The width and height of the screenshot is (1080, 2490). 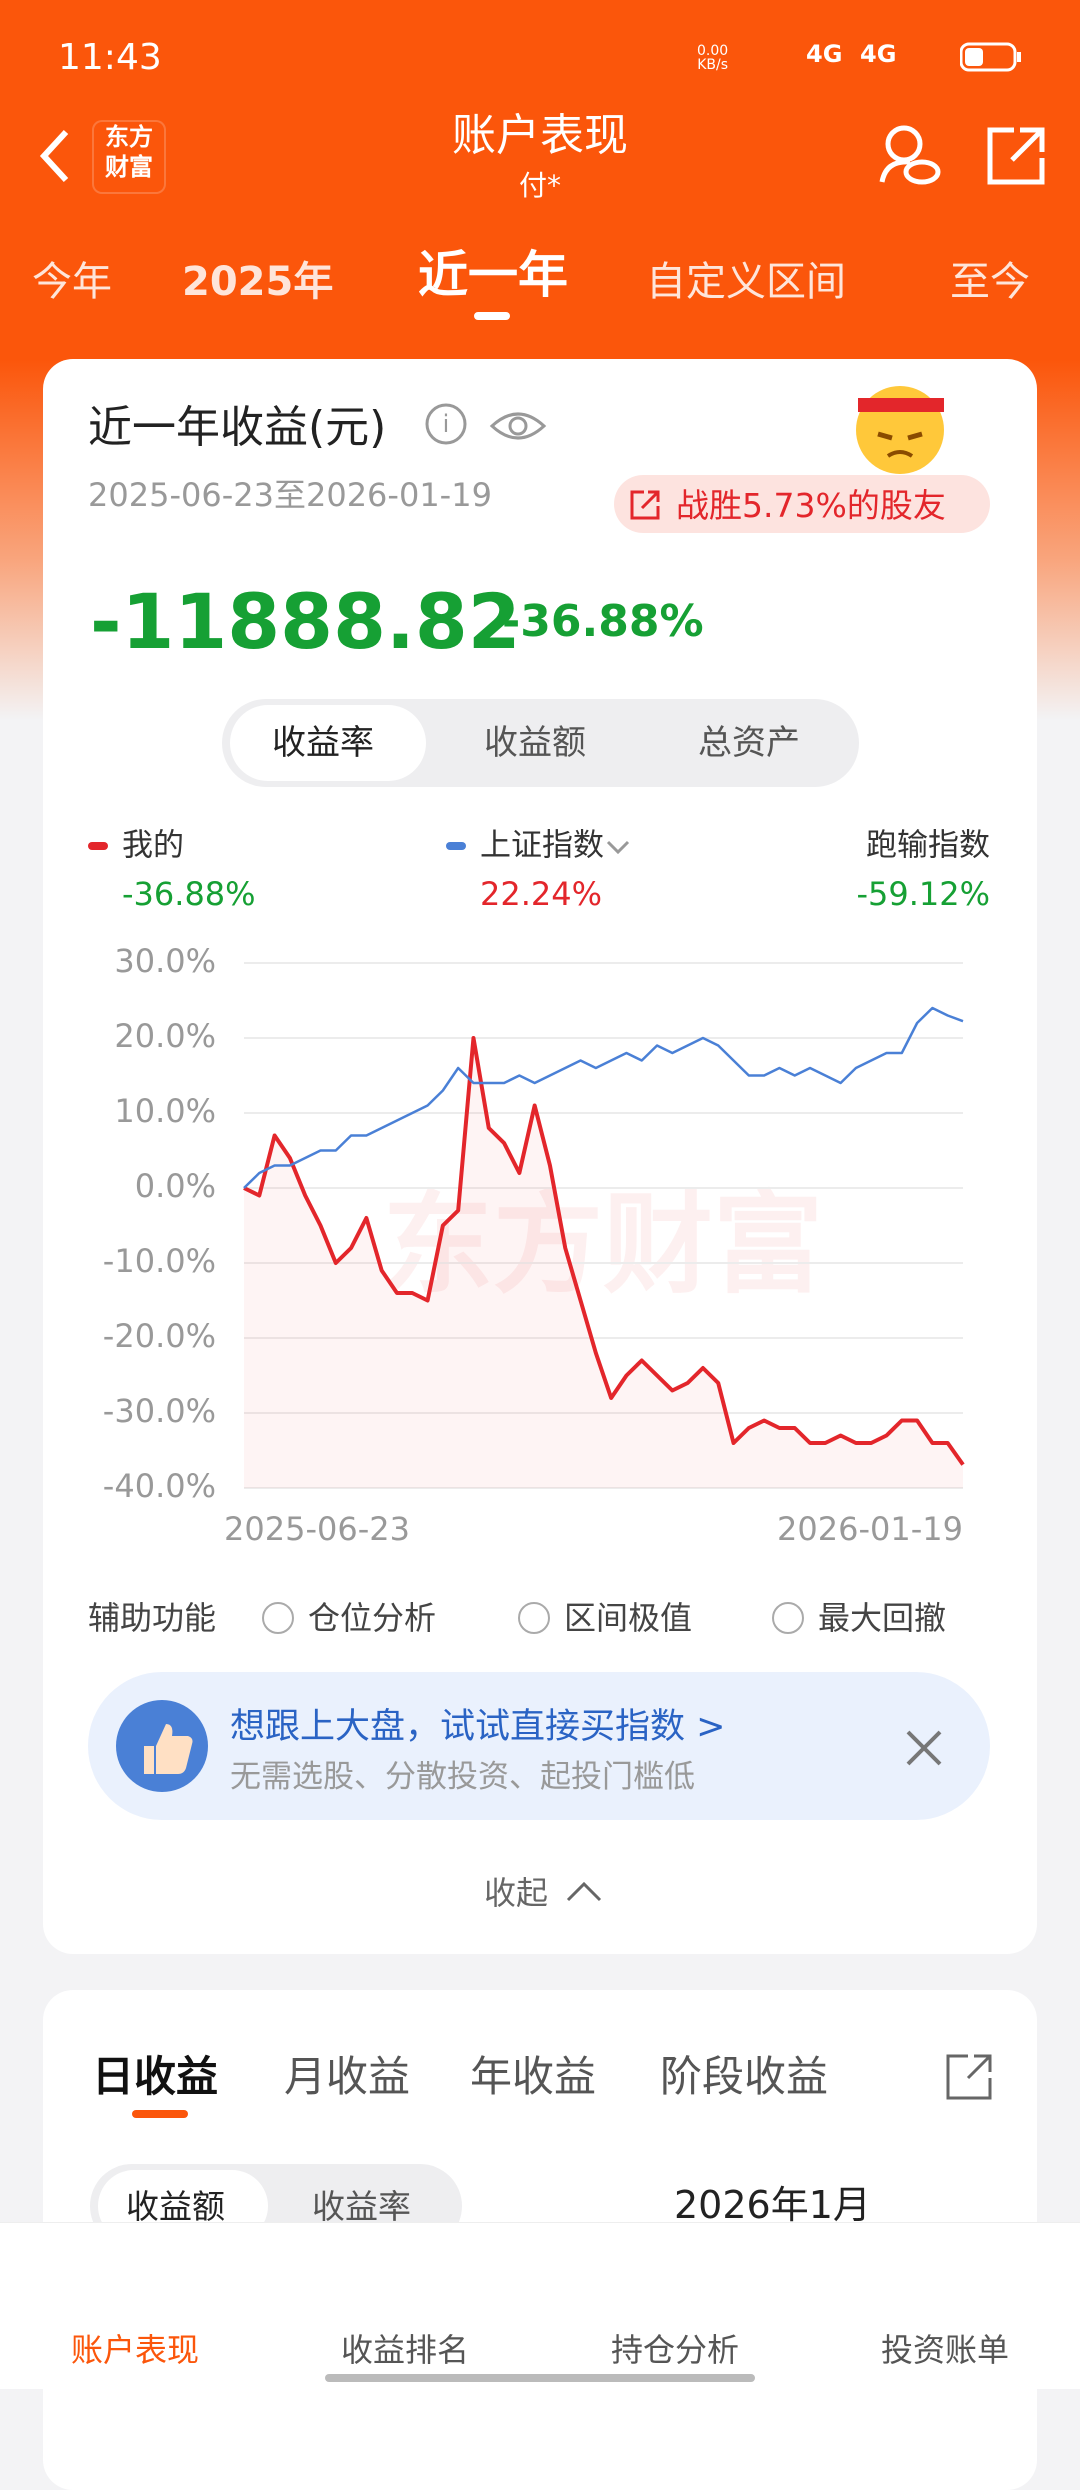 What do you see at coordinates (159, 1336) in the screenshot?
I see `y-tick-label: -20.0%` at bounding box center [159, 1336].